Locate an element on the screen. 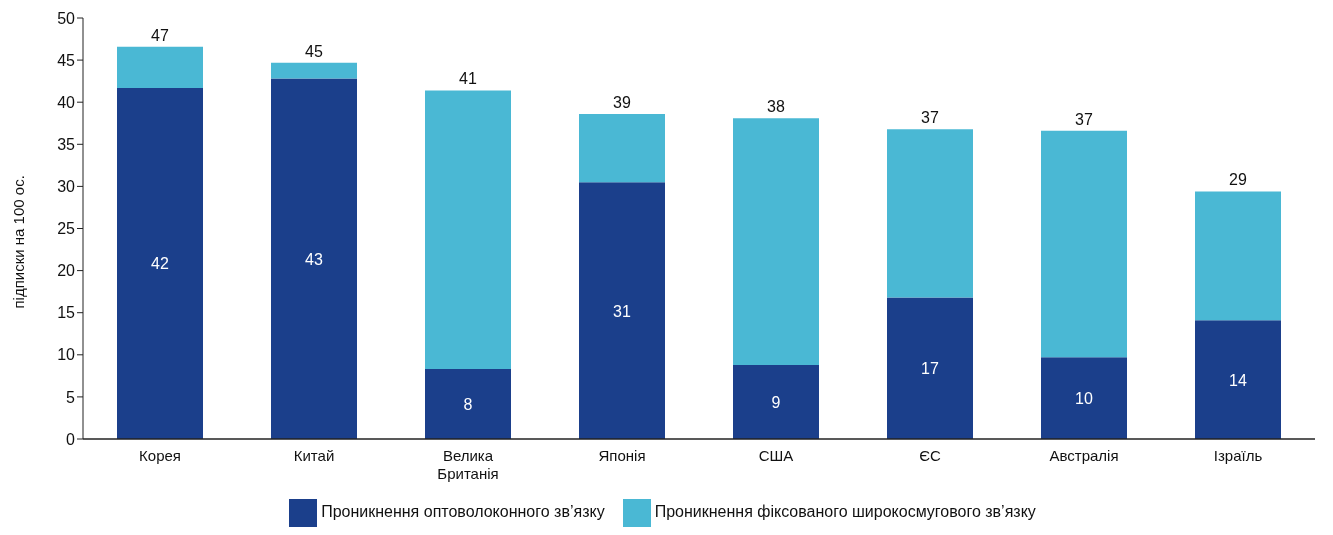  y-tick-label: 5 is located at coordinates (71, 397).